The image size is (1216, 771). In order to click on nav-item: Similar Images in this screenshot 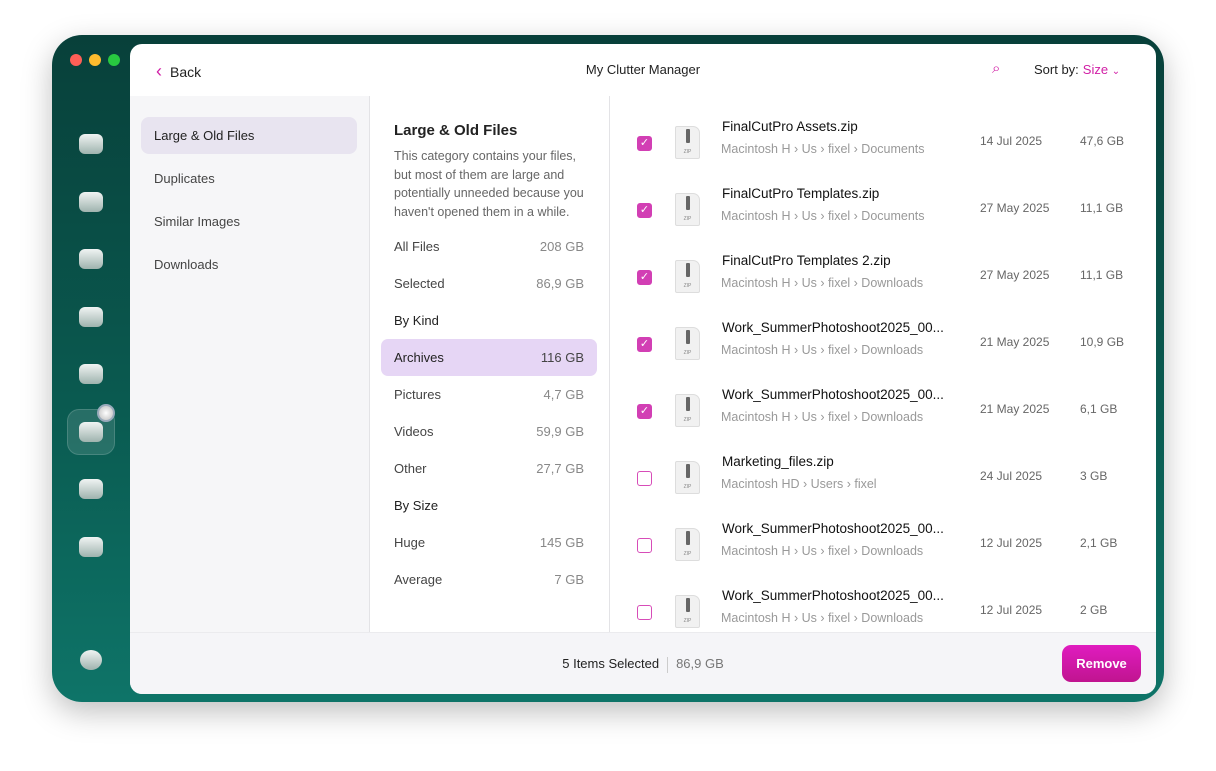, I will do `click(197, 221)`.